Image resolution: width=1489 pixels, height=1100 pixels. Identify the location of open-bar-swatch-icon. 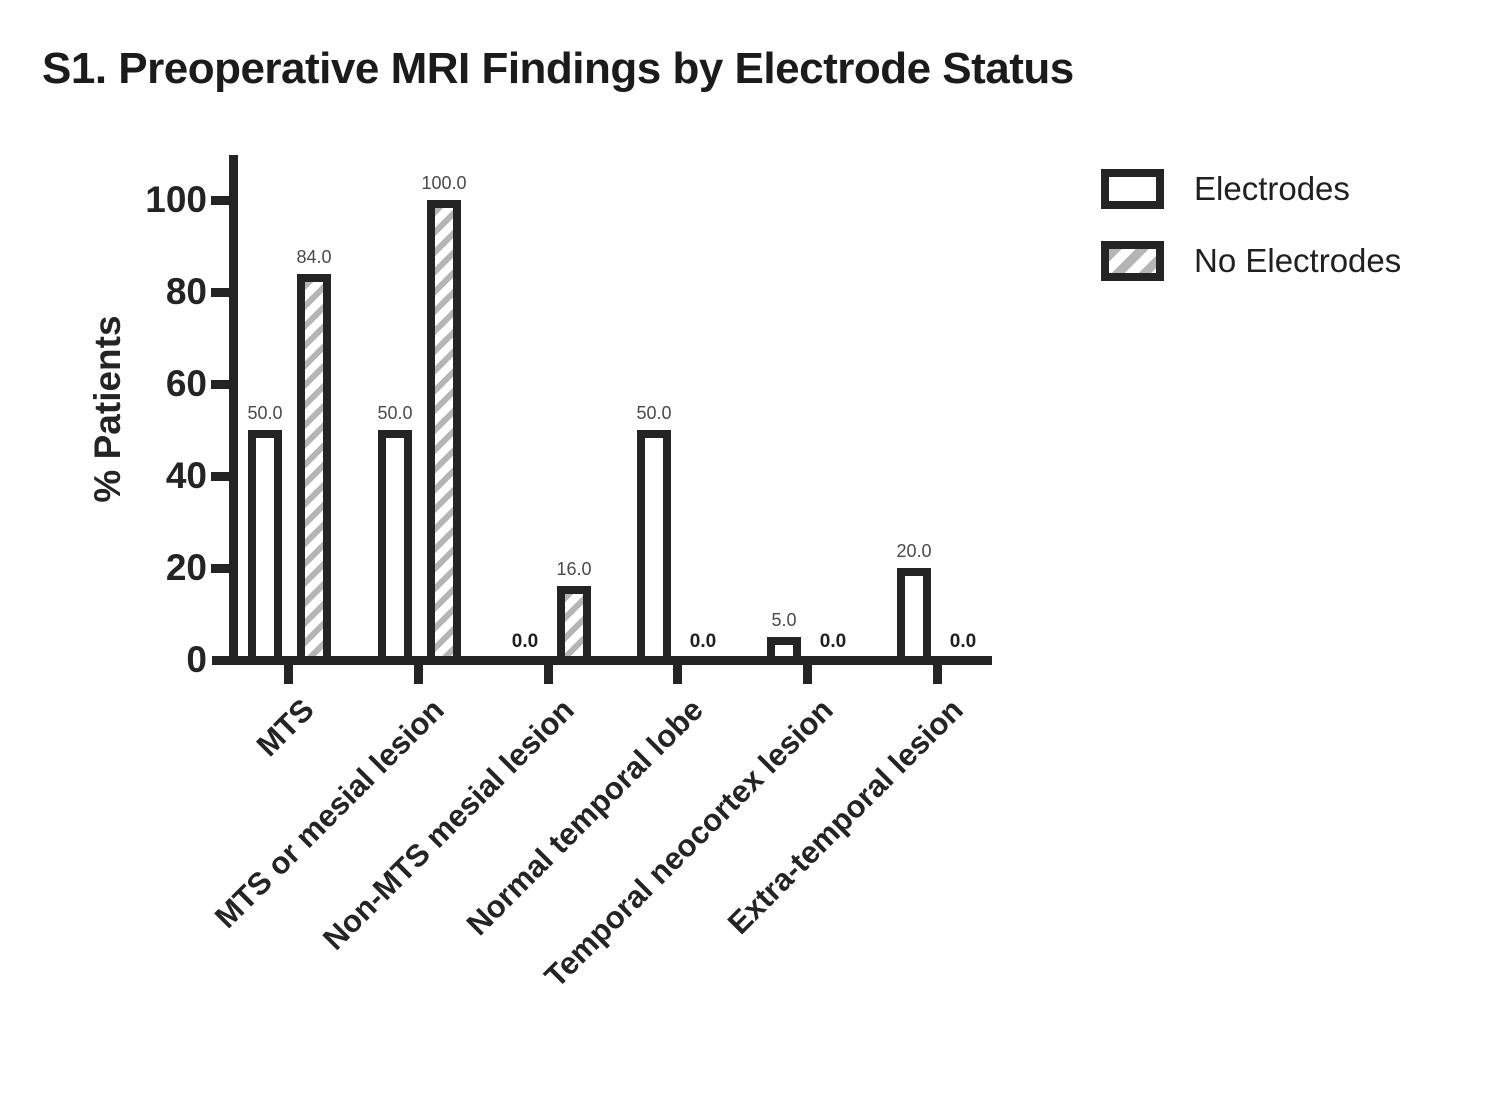
(1132, 189).